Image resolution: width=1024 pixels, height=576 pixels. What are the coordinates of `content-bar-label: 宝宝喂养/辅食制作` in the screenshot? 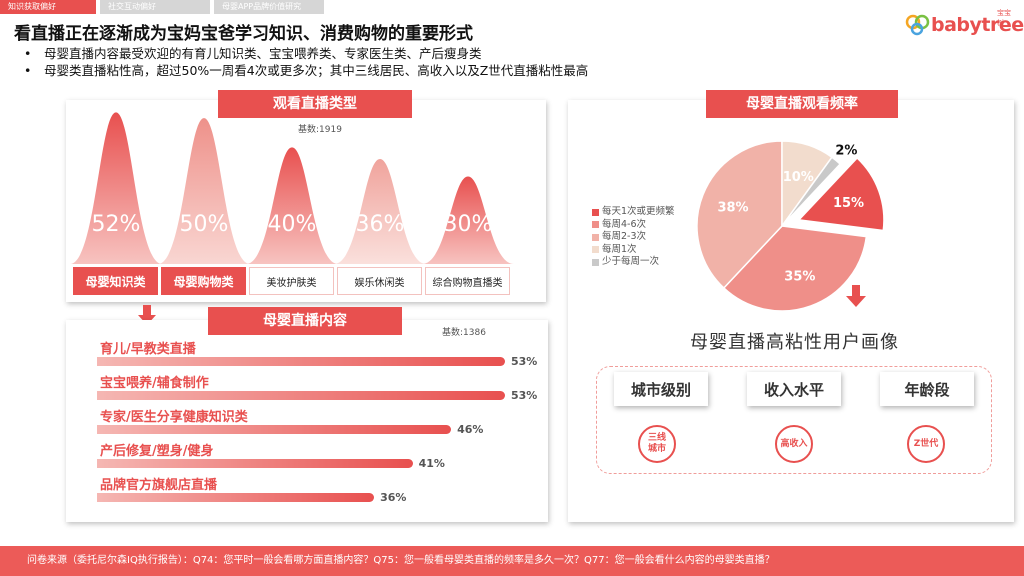 It's located at (154, 383).